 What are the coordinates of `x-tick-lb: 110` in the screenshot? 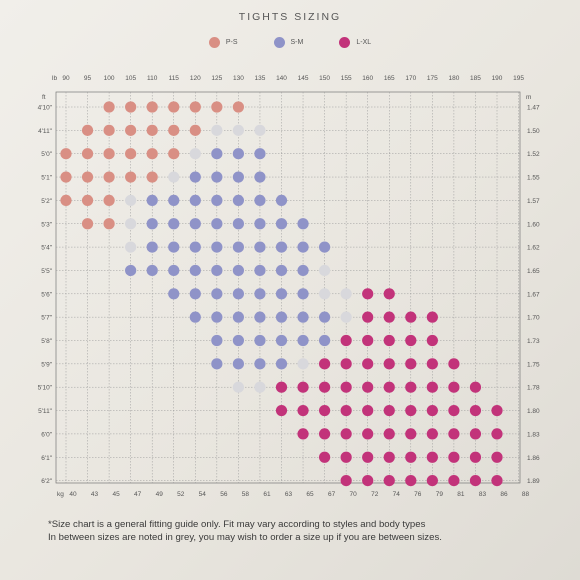 It's located at (152, 78).